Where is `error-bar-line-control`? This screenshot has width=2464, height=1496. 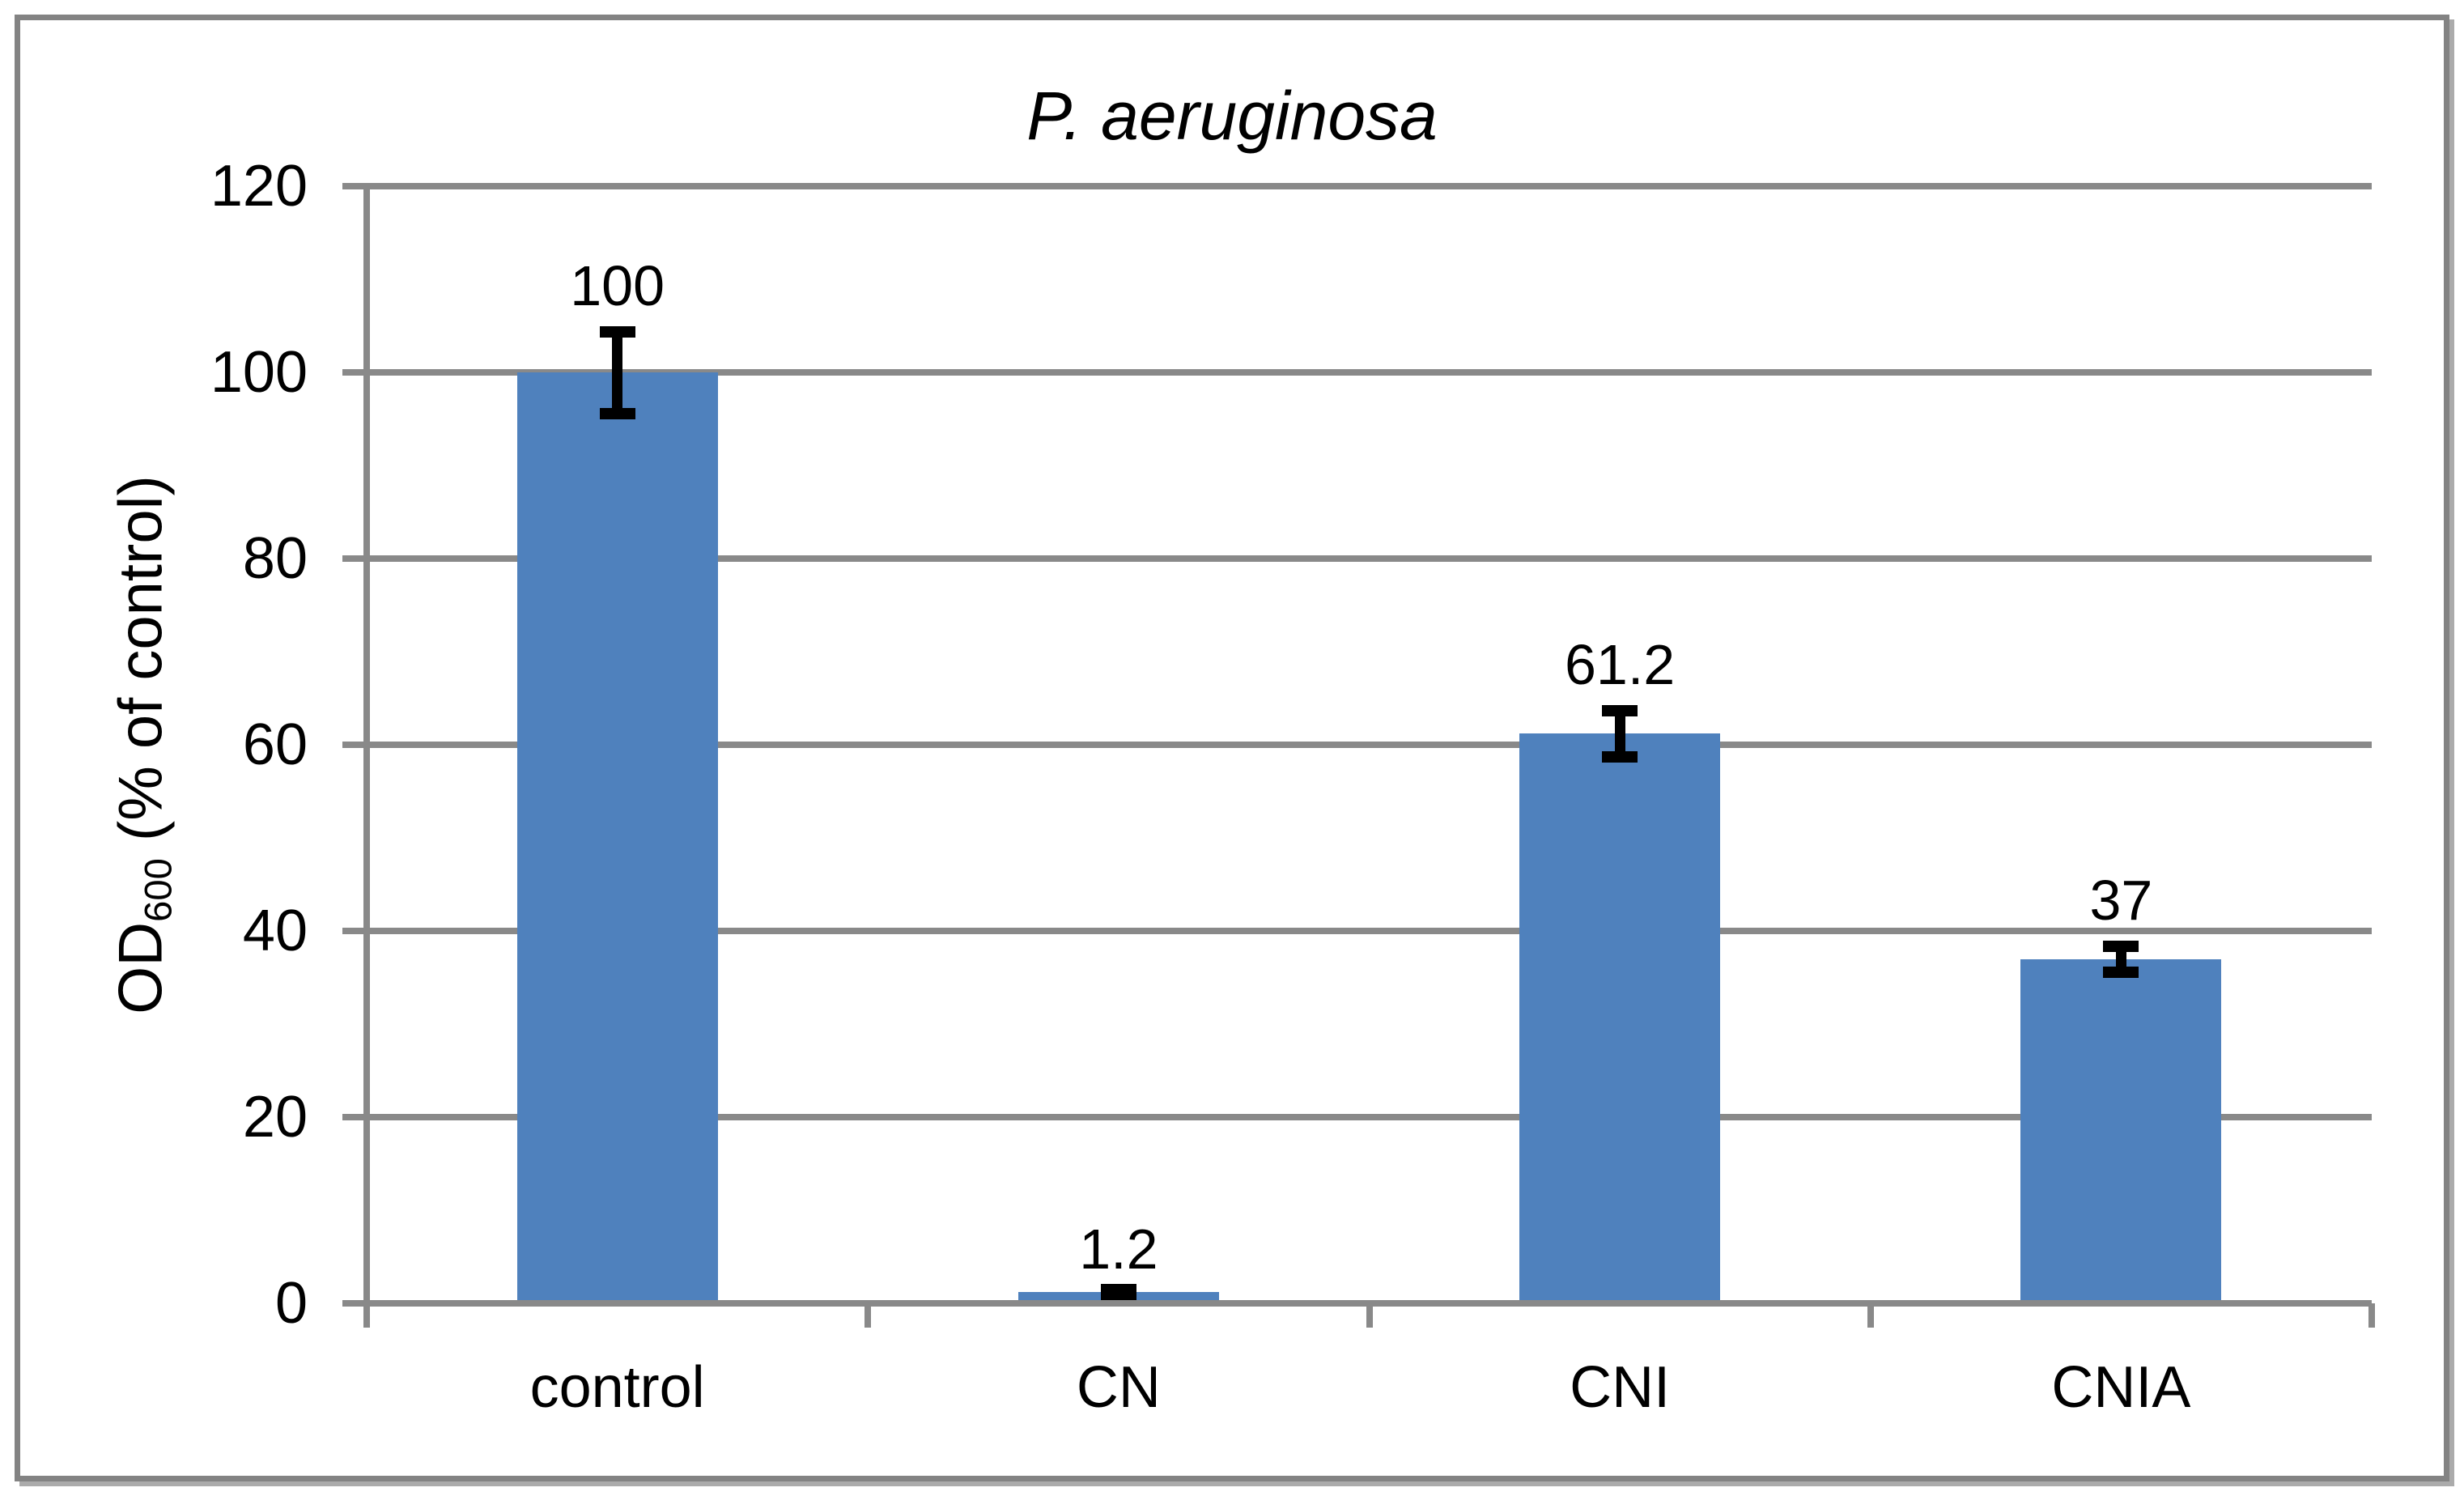 error-bar-line-control is located at coordinates (618, 372).